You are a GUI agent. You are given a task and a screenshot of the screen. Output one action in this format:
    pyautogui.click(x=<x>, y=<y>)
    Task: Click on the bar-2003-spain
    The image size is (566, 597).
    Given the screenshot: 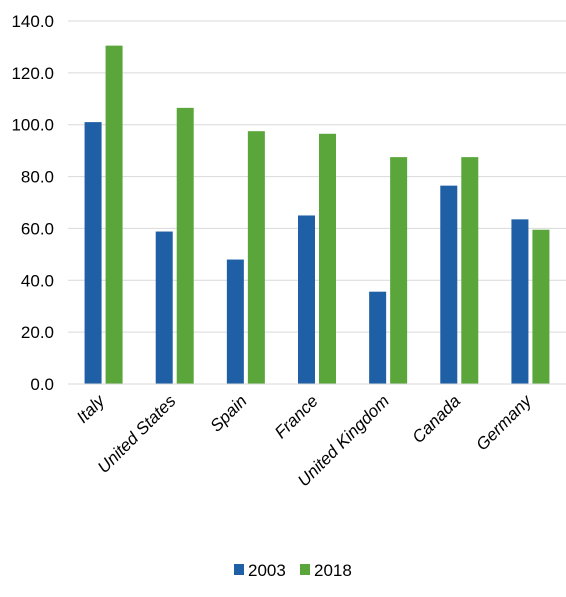 What is the action you would take?
    pyautogui.click(x=235, y=321)
    